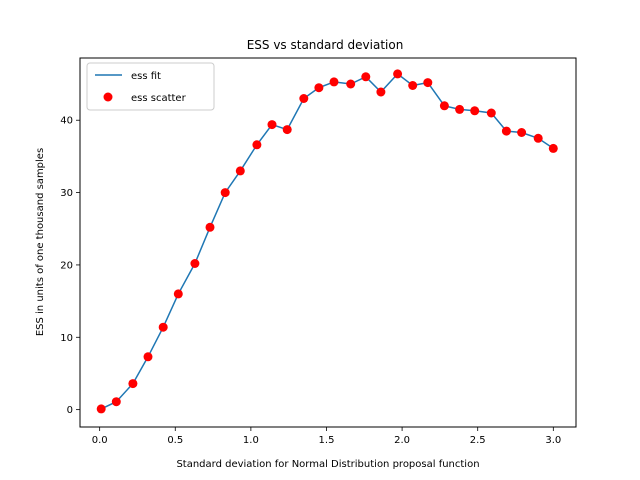 The image size is (640, 480). What do you see at coordinates (66, 193) in the screenshot?
I see `y-tick-label: 30` at bounding box center [66, 193].